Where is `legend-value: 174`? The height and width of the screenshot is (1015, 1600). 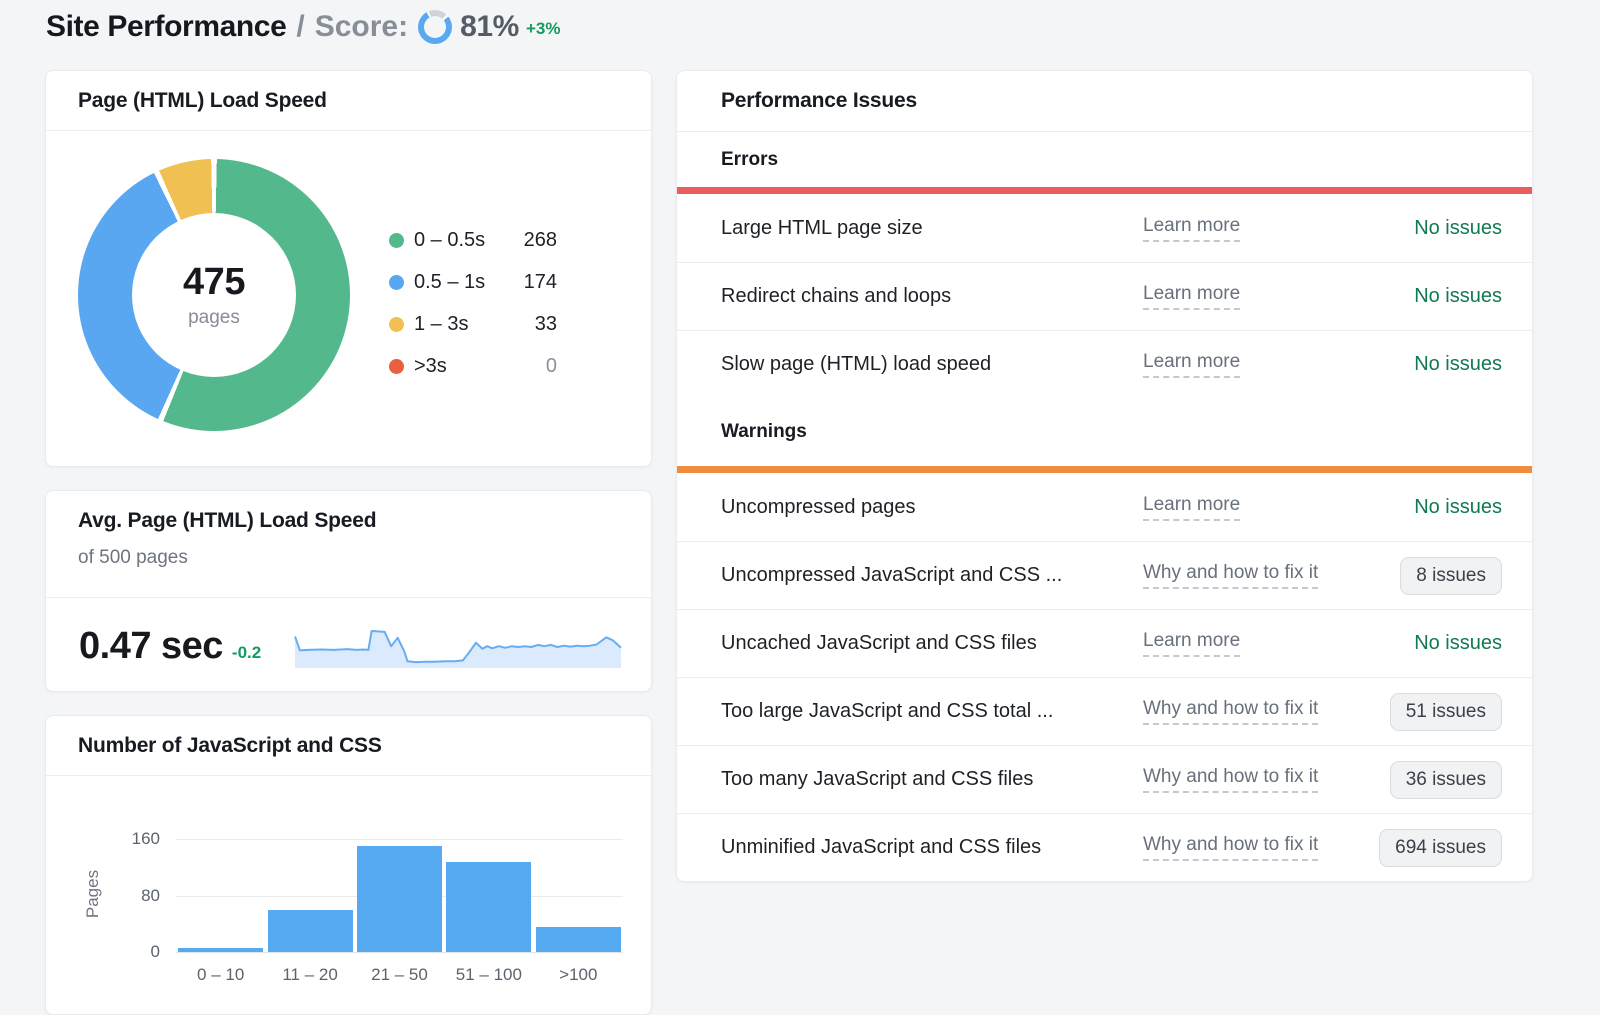
legend-value: 174 is located at coordinates (540, 281).